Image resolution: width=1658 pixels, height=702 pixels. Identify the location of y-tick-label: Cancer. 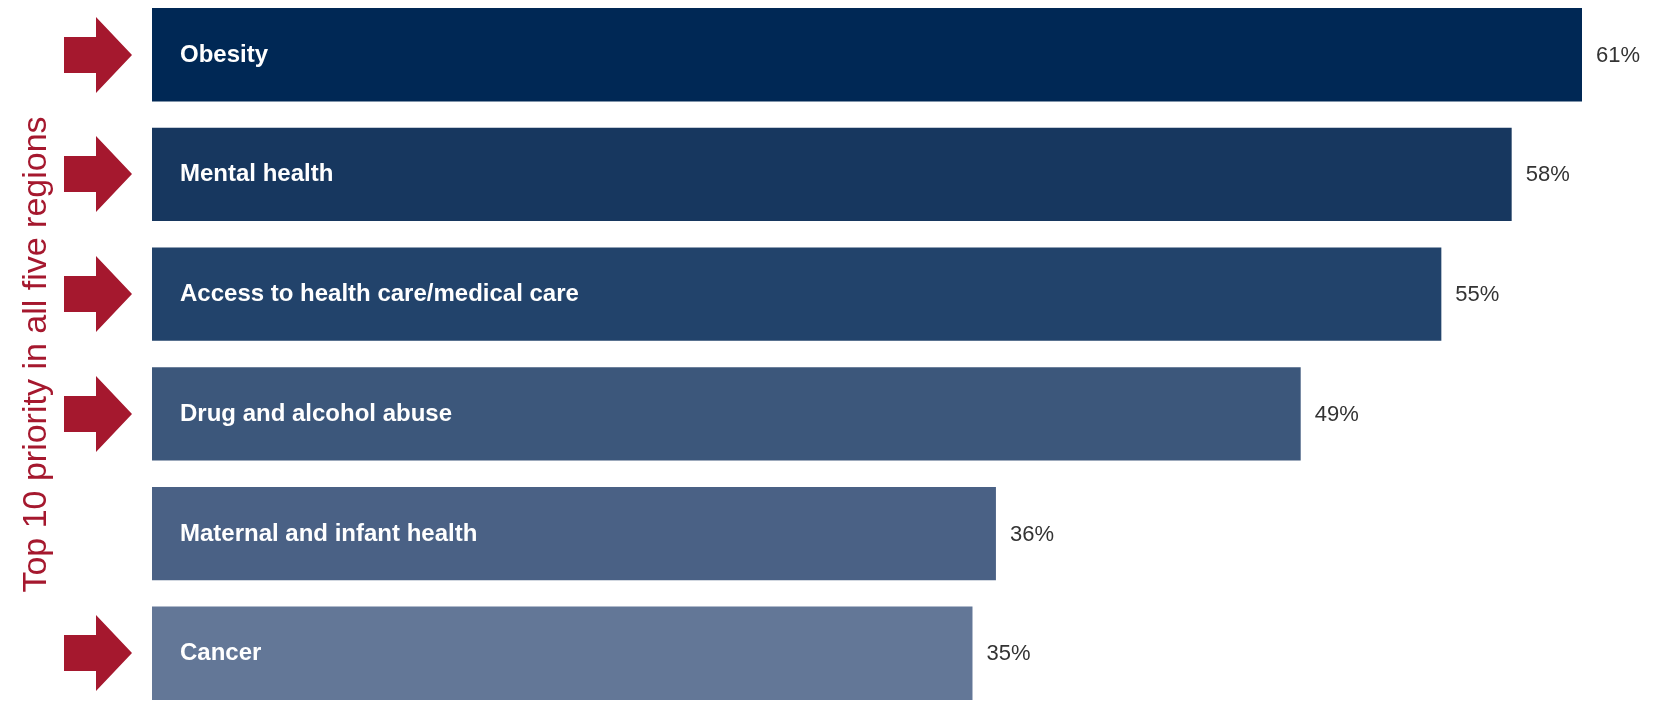
(221, 652).